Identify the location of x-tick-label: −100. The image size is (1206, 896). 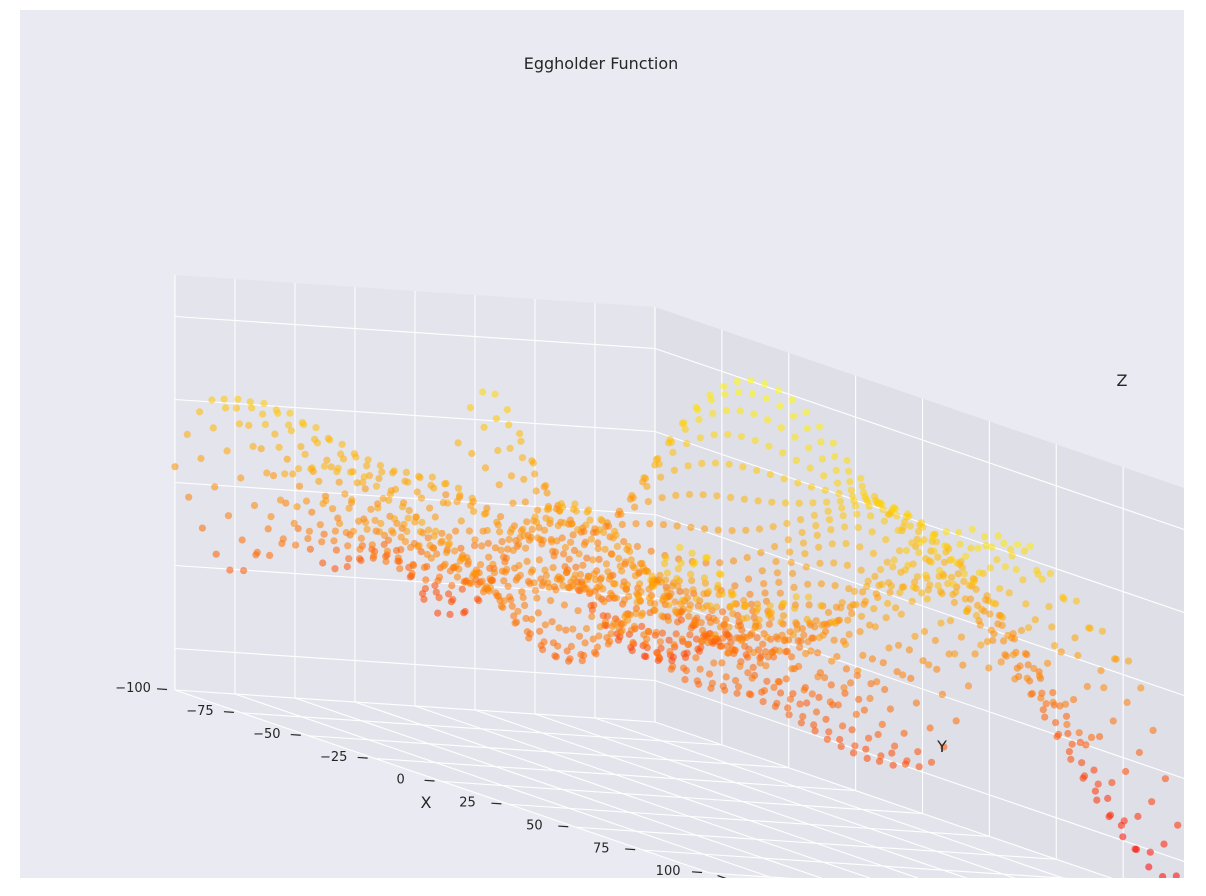
(133, 688).